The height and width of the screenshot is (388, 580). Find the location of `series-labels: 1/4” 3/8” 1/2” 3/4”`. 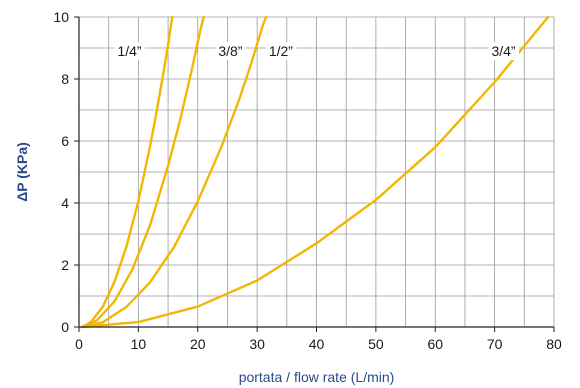

series-labels: 1/4” 3/8” 1/2” 3/4” is located at coordinates (316, 51).